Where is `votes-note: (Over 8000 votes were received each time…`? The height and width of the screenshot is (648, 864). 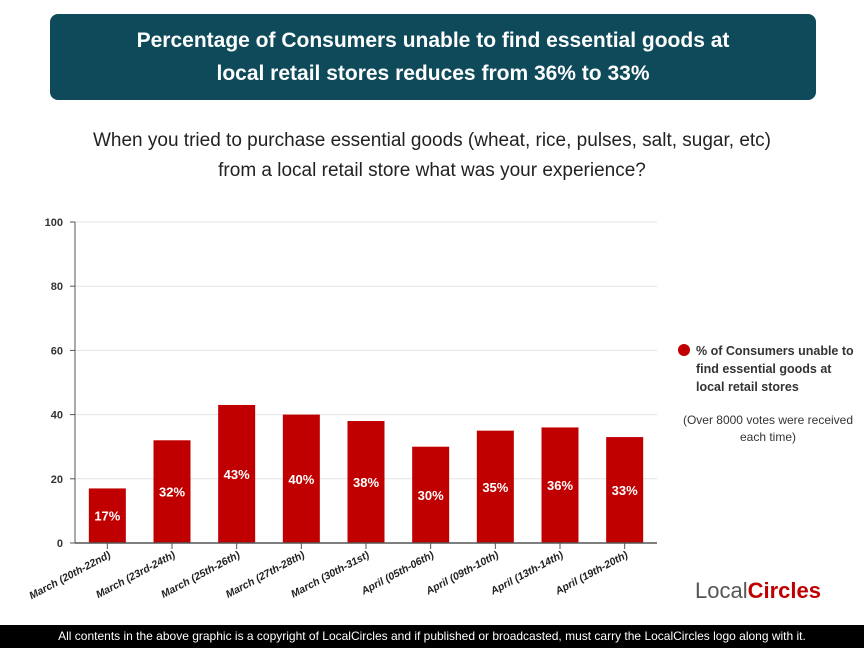
votes-note: (Over 8000 votes were received each time… is located at coordinates (768, 428).